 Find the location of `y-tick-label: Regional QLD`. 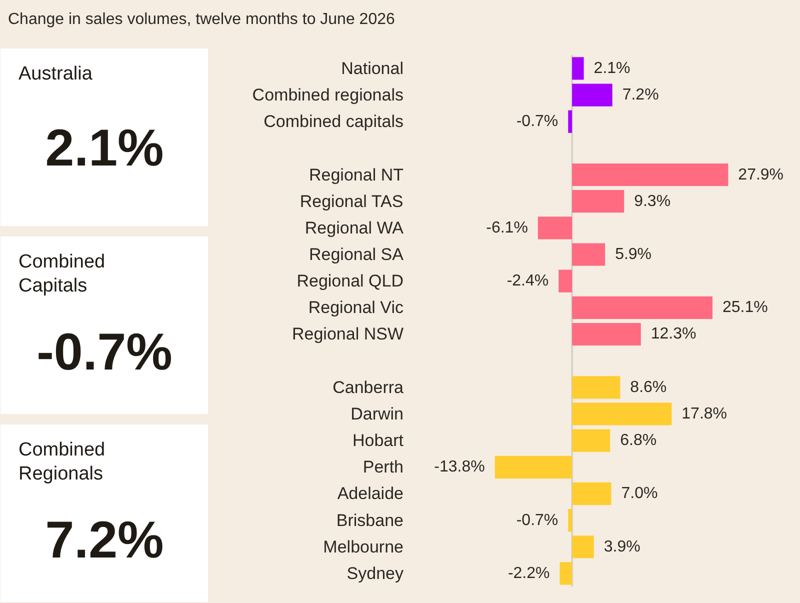

y-tick-label: Regional QLD is located at coordinates (350, 281).